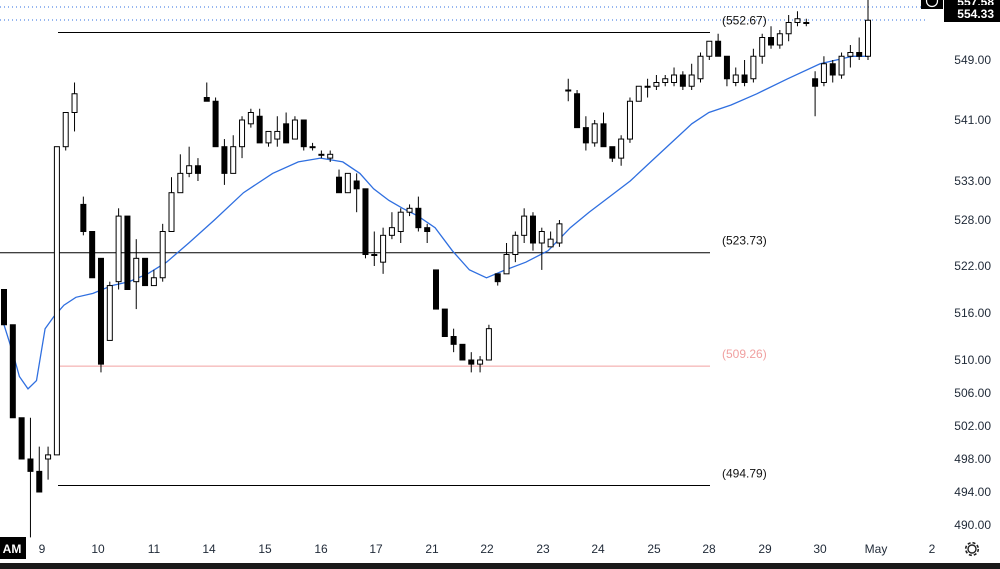 The image size is (1000, 569). Describe the element at coordinates (744, 241) in the screenshot. I see `level-label: (523.73)` at that location.